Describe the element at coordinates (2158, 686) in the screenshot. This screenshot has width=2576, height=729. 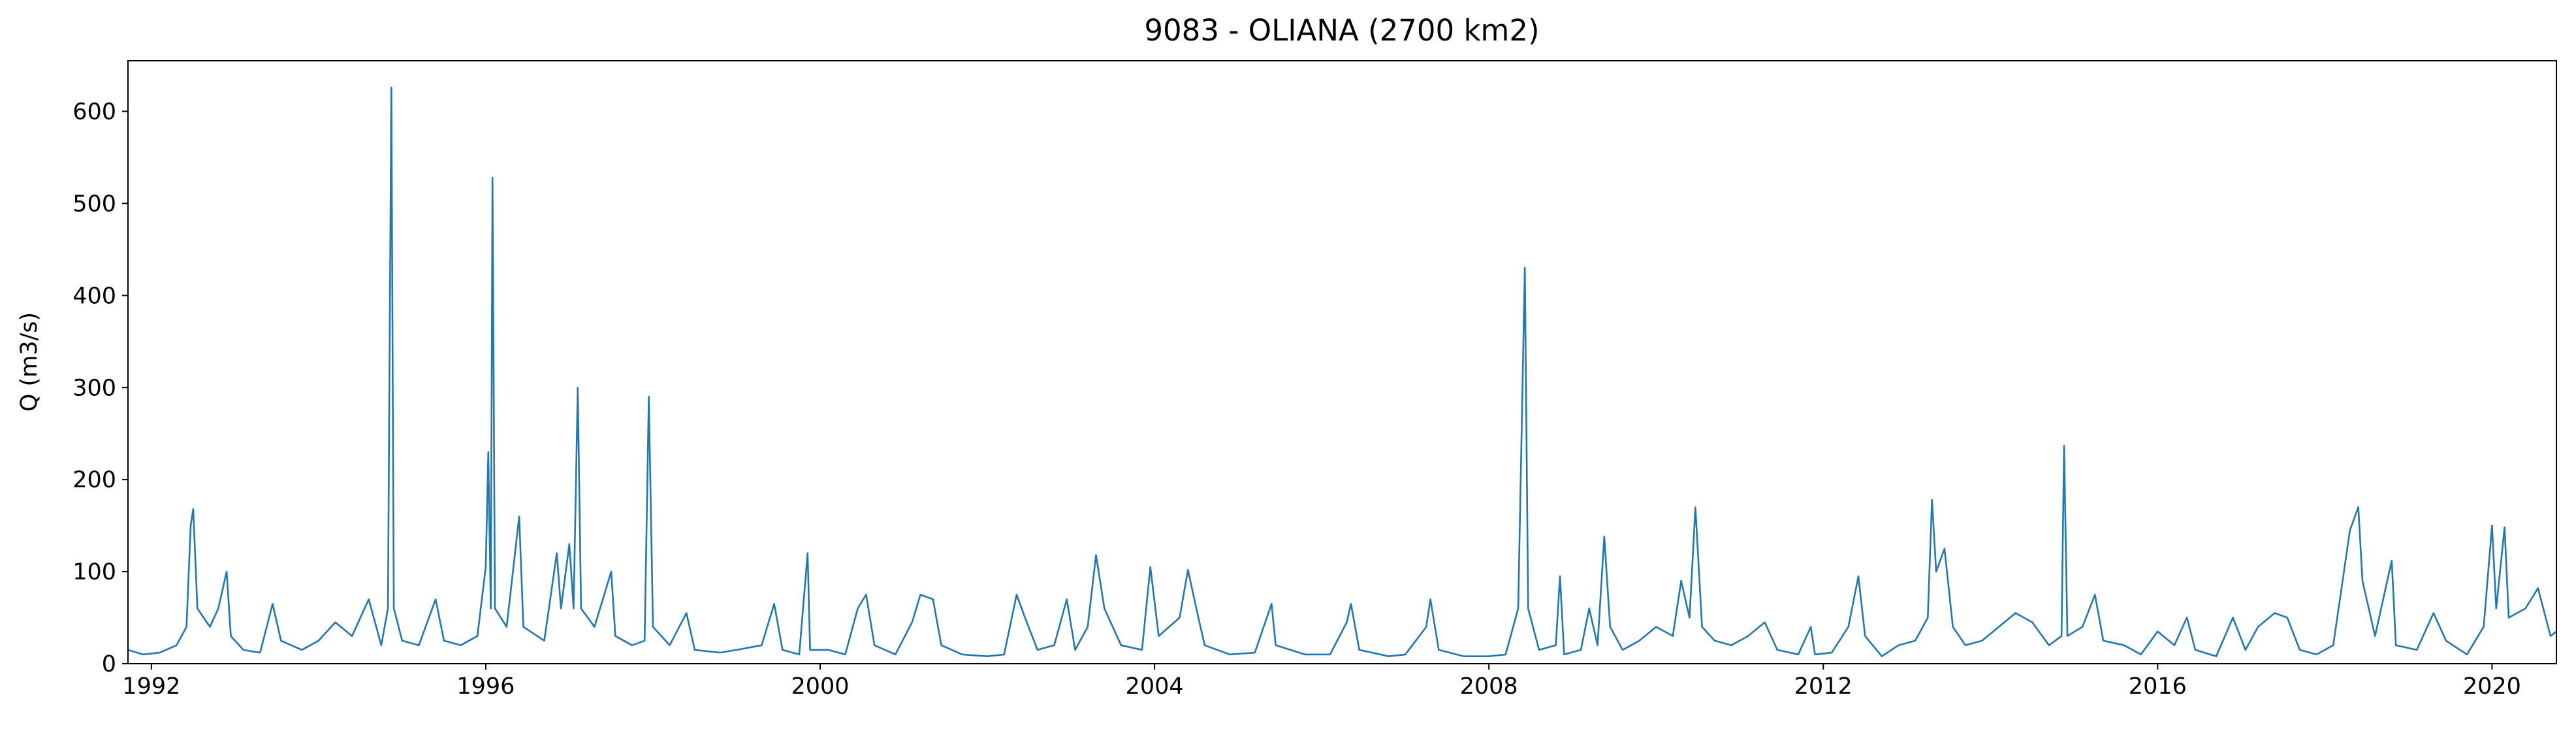
I see `x-tick-label: 2016` at that location.